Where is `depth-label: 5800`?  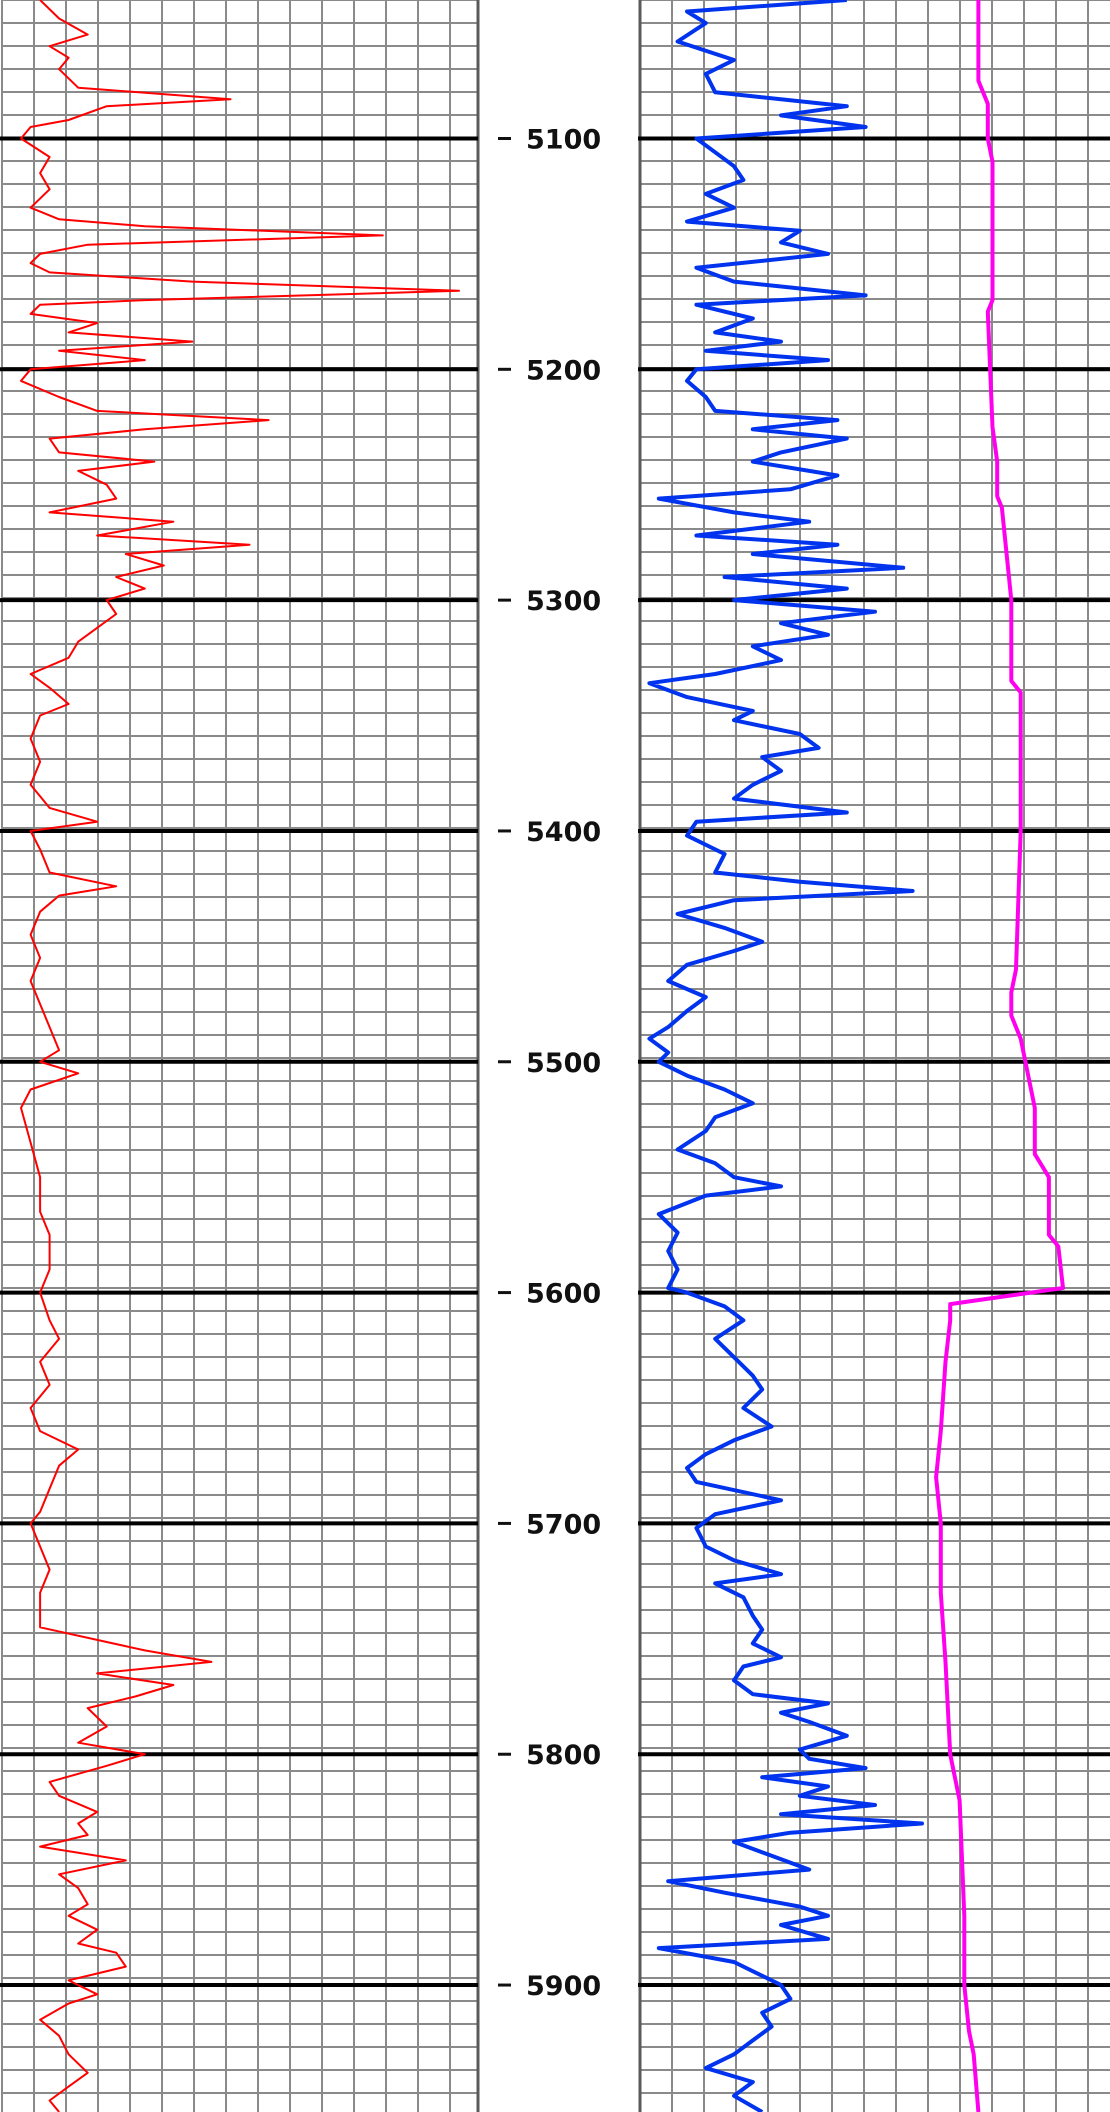 depth-label: 5800 is located at coordinates (563, 1755).